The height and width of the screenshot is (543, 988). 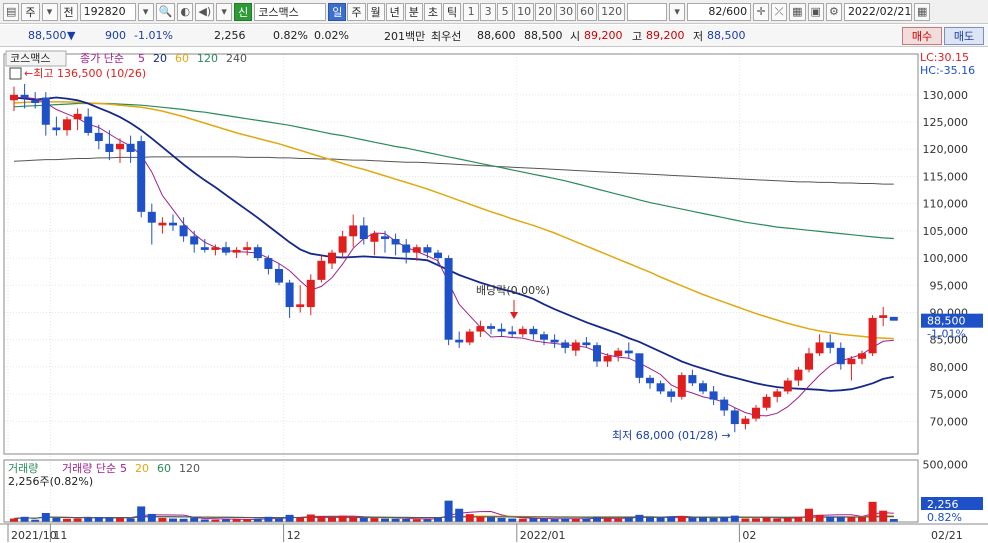 I want to click on period-button-2: 월, so click(x=375, y=11).